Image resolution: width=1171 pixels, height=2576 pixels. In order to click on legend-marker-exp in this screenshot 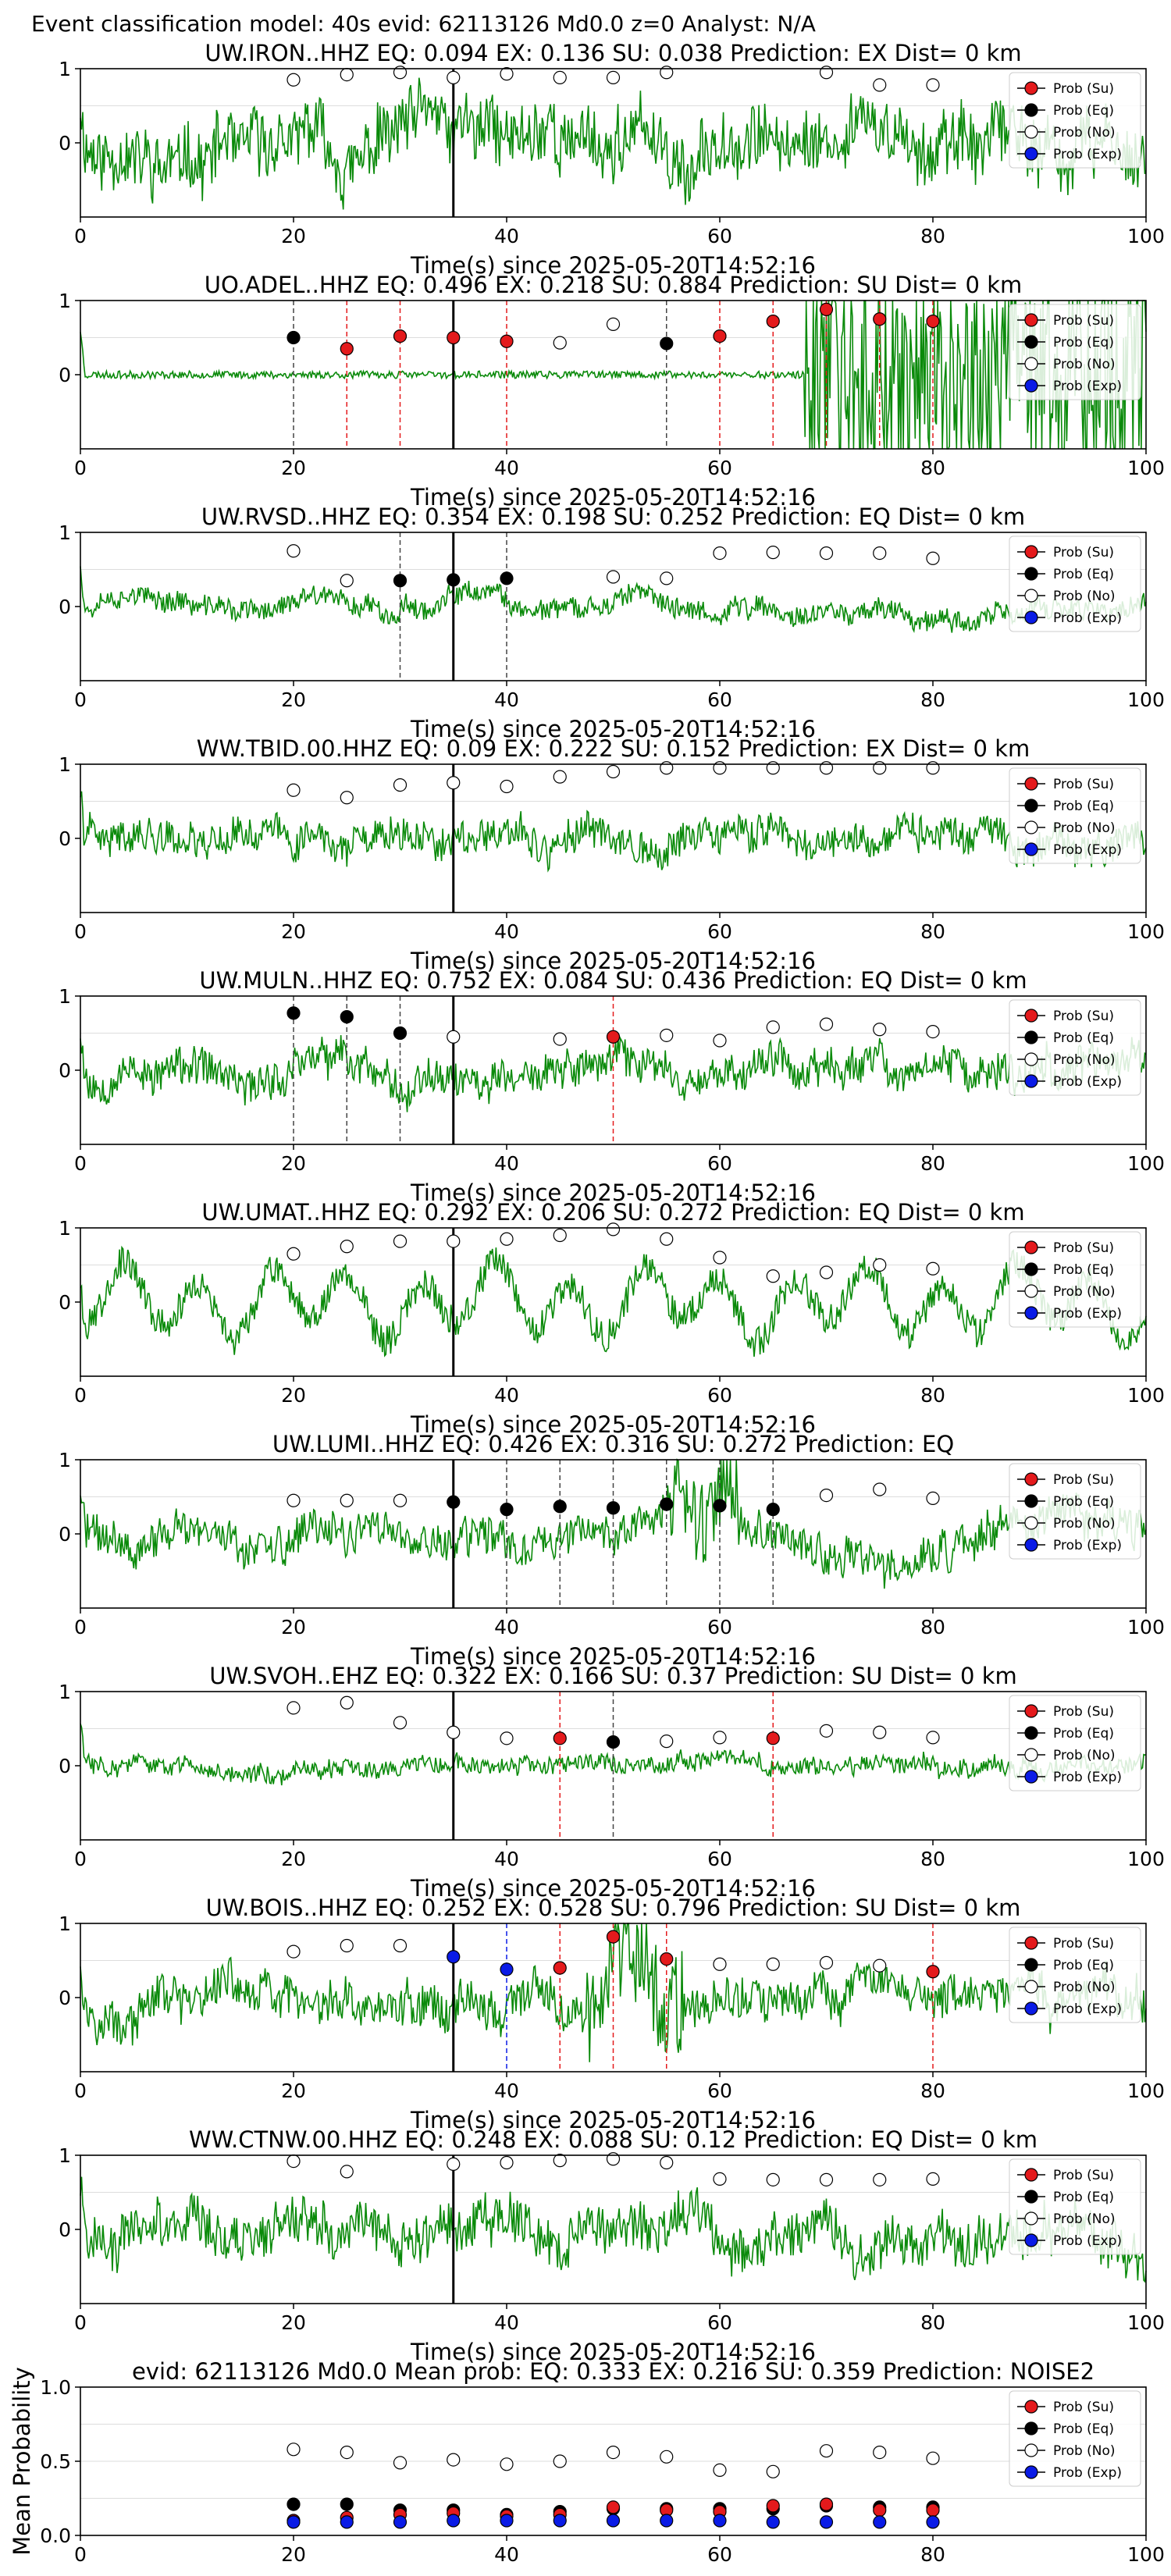, I will do `click(1031, 849)`.